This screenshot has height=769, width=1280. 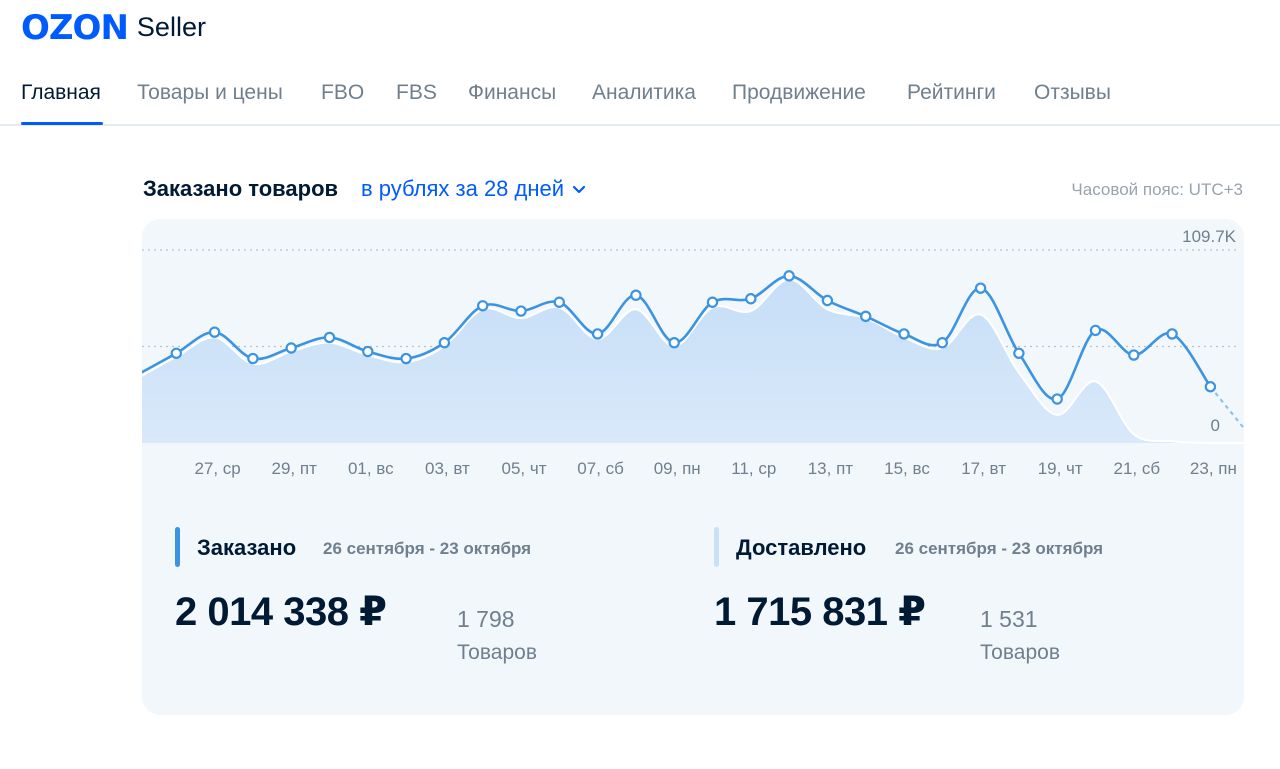 What do you see at coordinates (907, 468) in the screenshot?
I see `x-tick-label: 15, вс` at bounding box center [907, 468].